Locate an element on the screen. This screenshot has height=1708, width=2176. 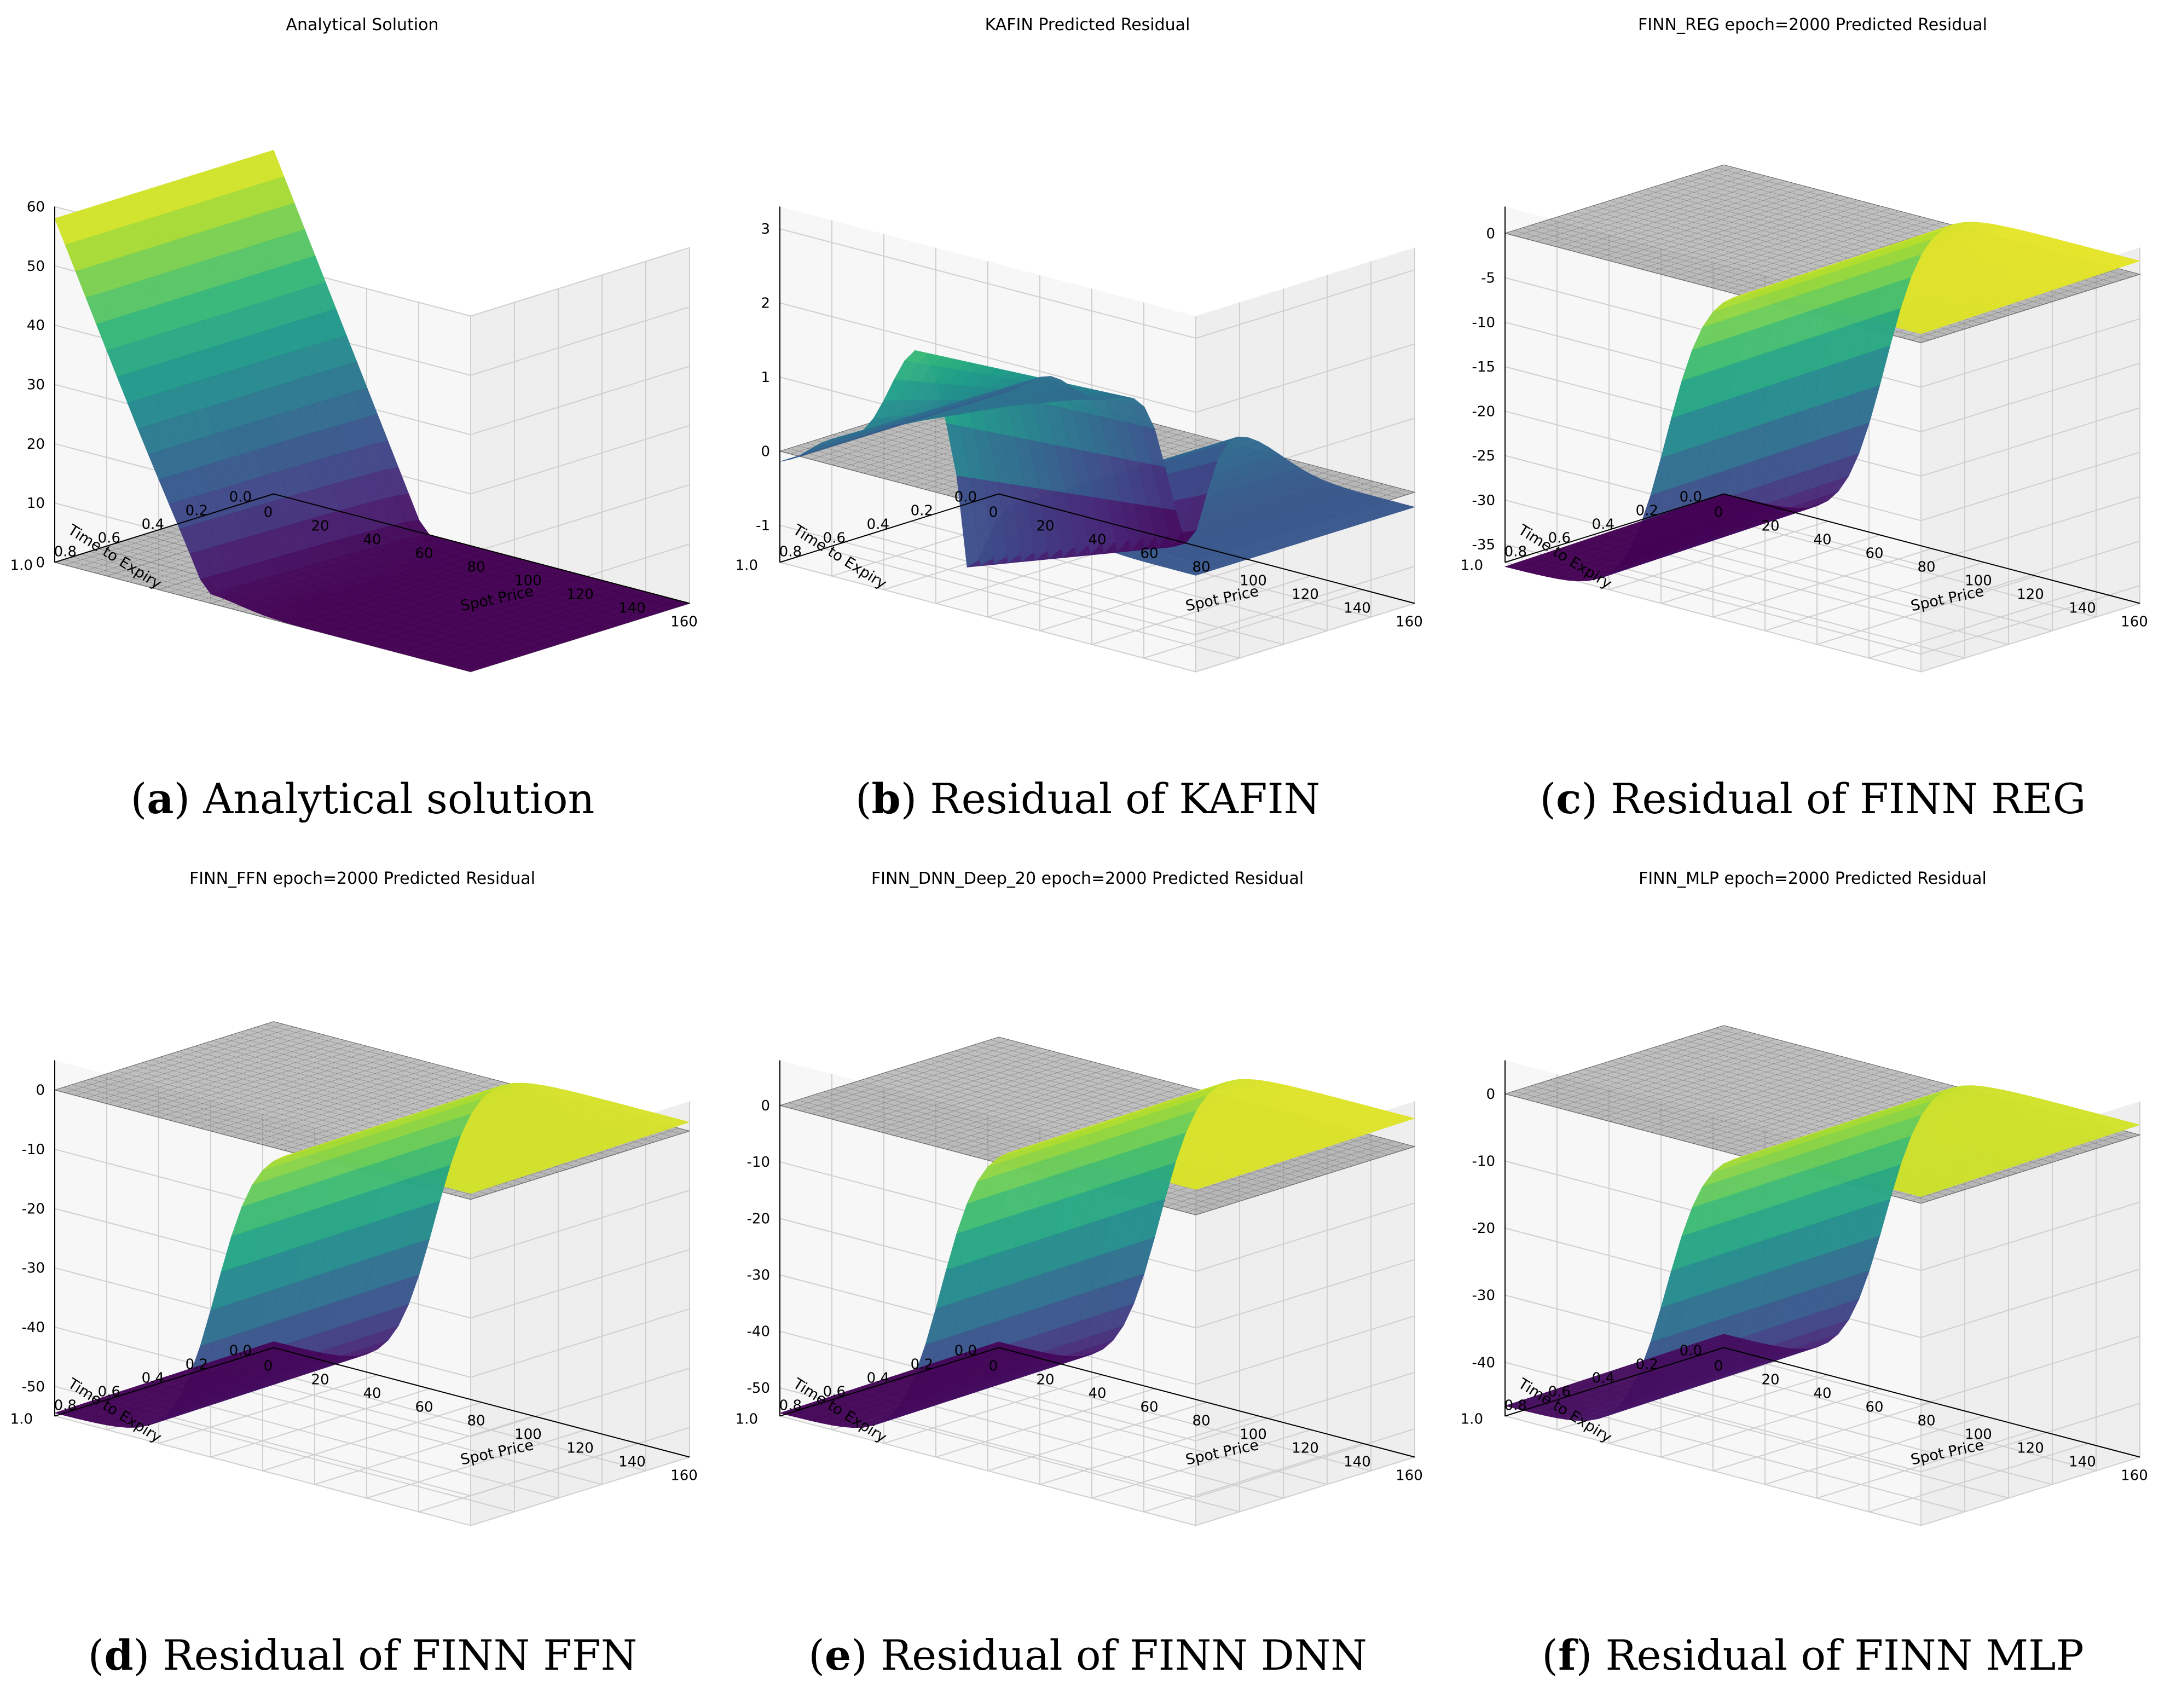
x-tick-label-d: 160 is located at coordinates (684, 1476).